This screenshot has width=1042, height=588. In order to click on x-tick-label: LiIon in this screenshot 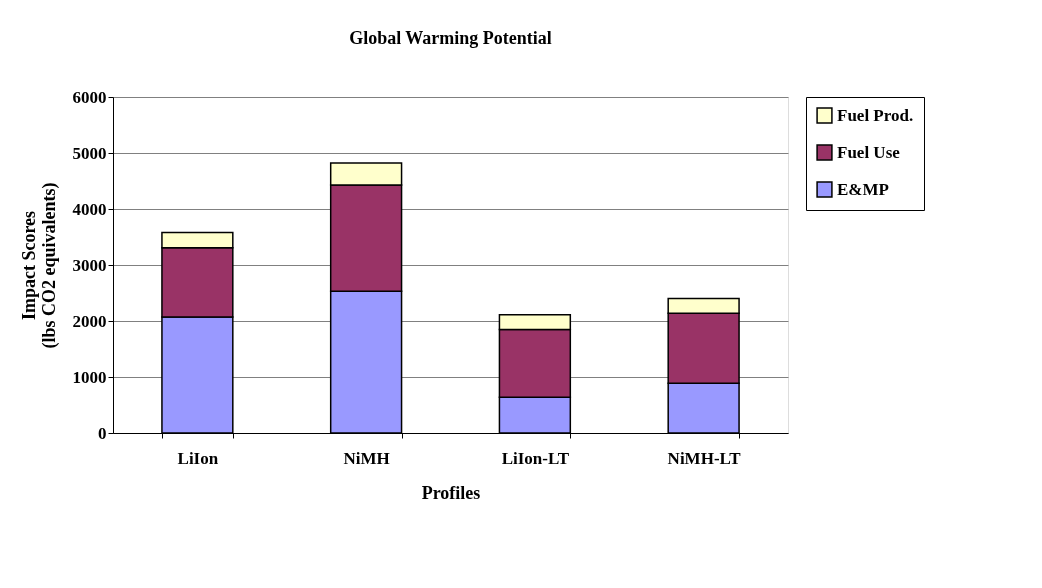, I will do `click(198, 458)`.